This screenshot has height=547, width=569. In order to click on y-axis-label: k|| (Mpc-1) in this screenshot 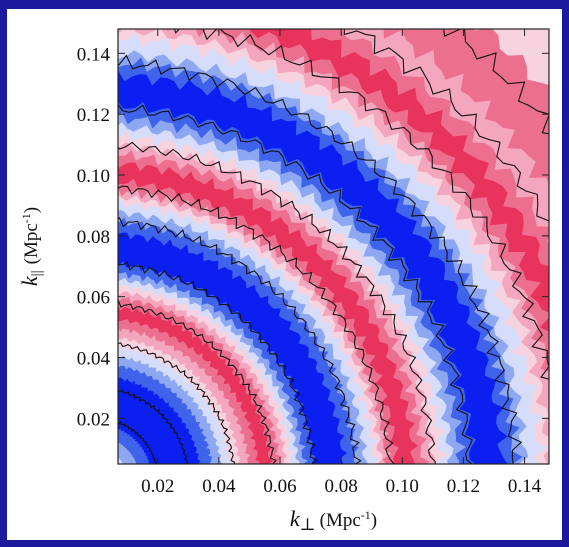, I will do `click(31, 246)`.